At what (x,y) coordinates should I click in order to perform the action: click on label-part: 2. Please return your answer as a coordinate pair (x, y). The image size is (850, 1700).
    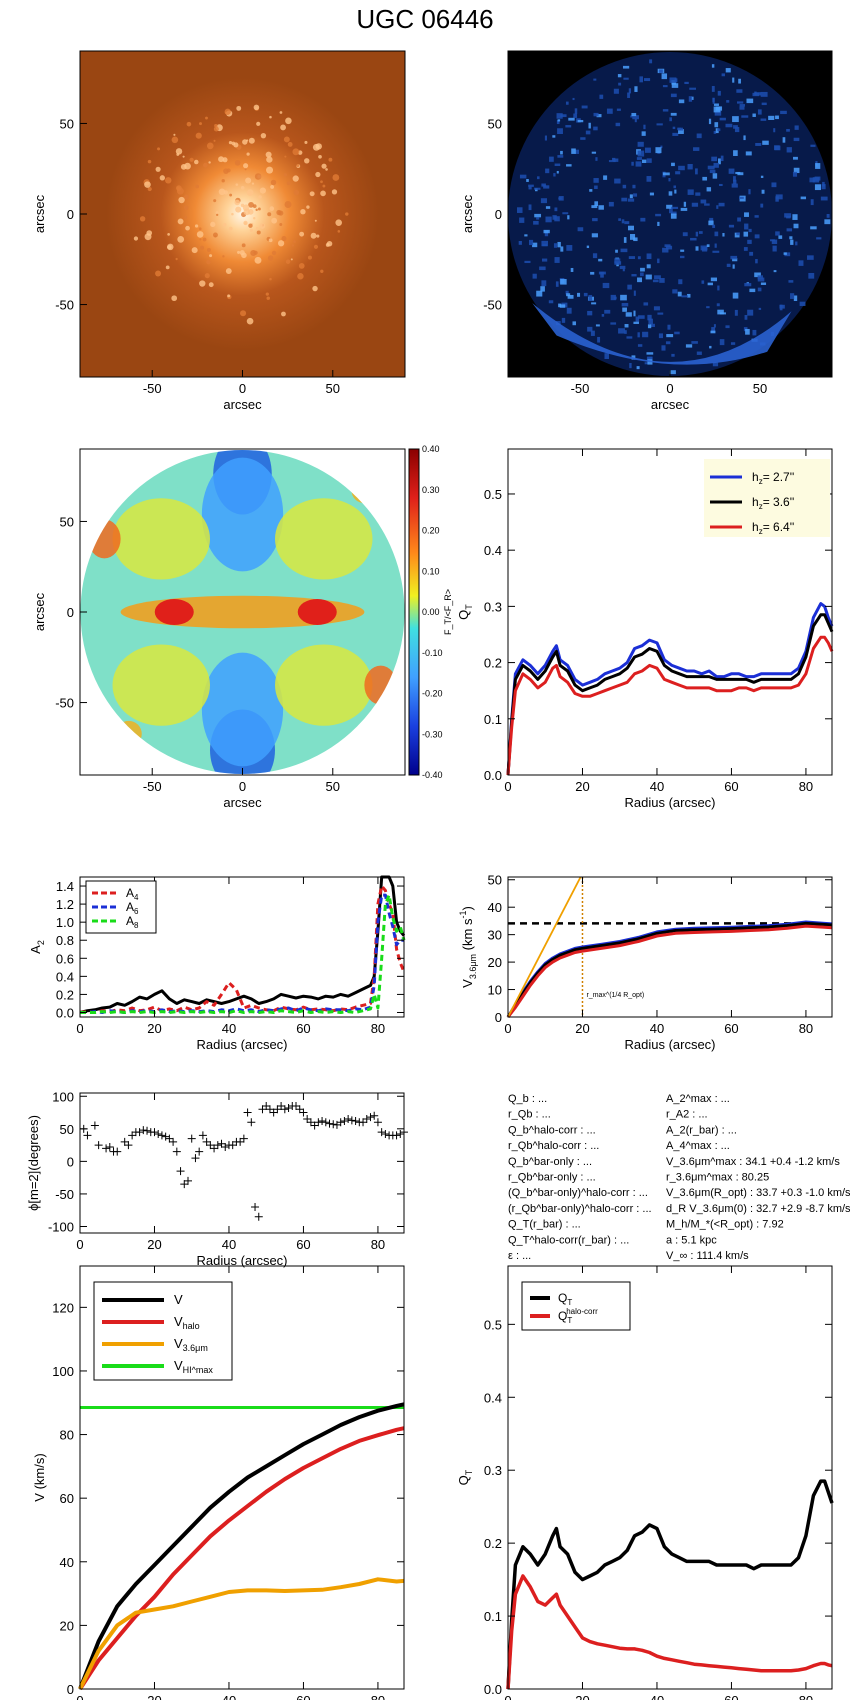
    Looking at the image, I should click on (41, 942).